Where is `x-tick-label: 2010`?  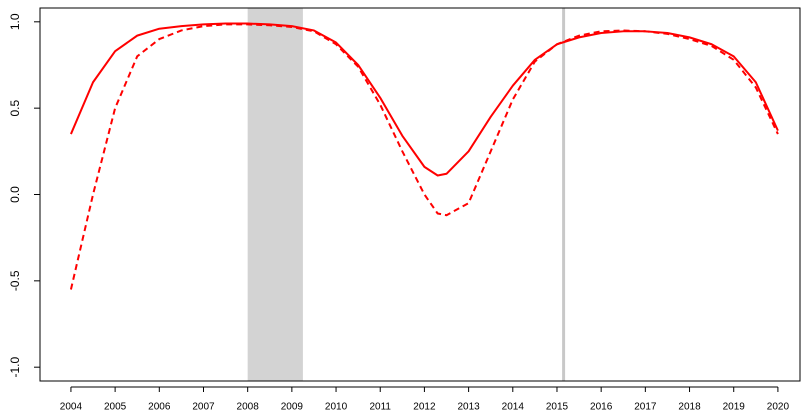 x-tick-label: 2010 is located at coordinates (336, 407).